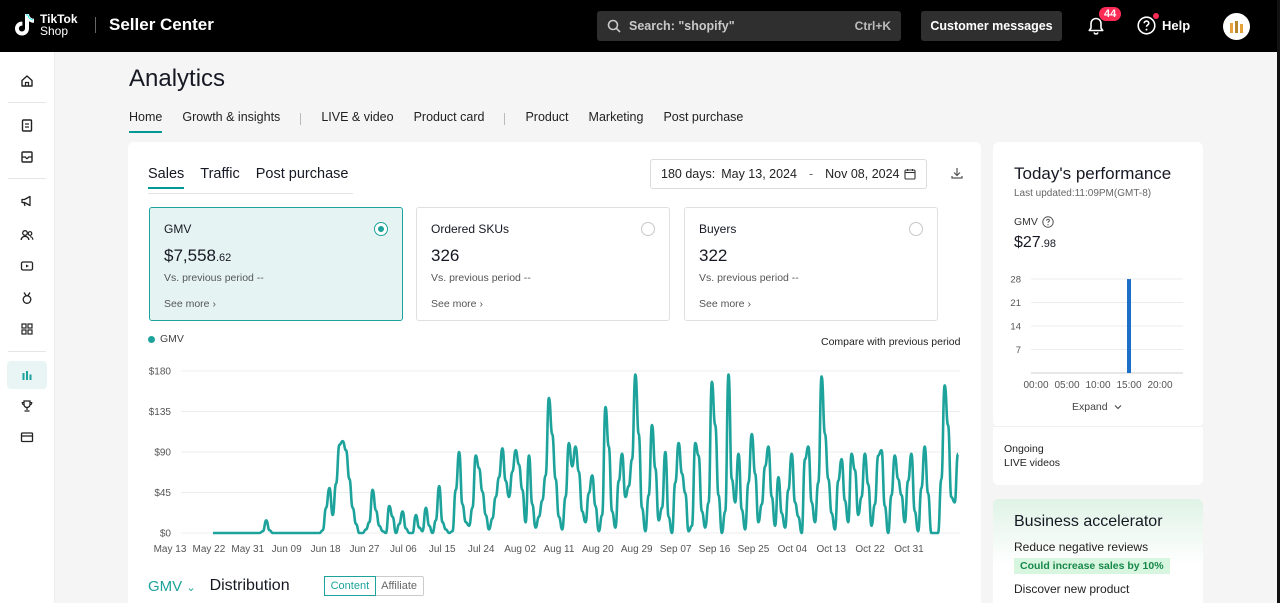 Image resolution: width=1280 pixels, height=603 pixels. What do you see at coordinates (178, 229) in the screenshot?
I see `metric-title: GMV` at bounding box center [178, 229].